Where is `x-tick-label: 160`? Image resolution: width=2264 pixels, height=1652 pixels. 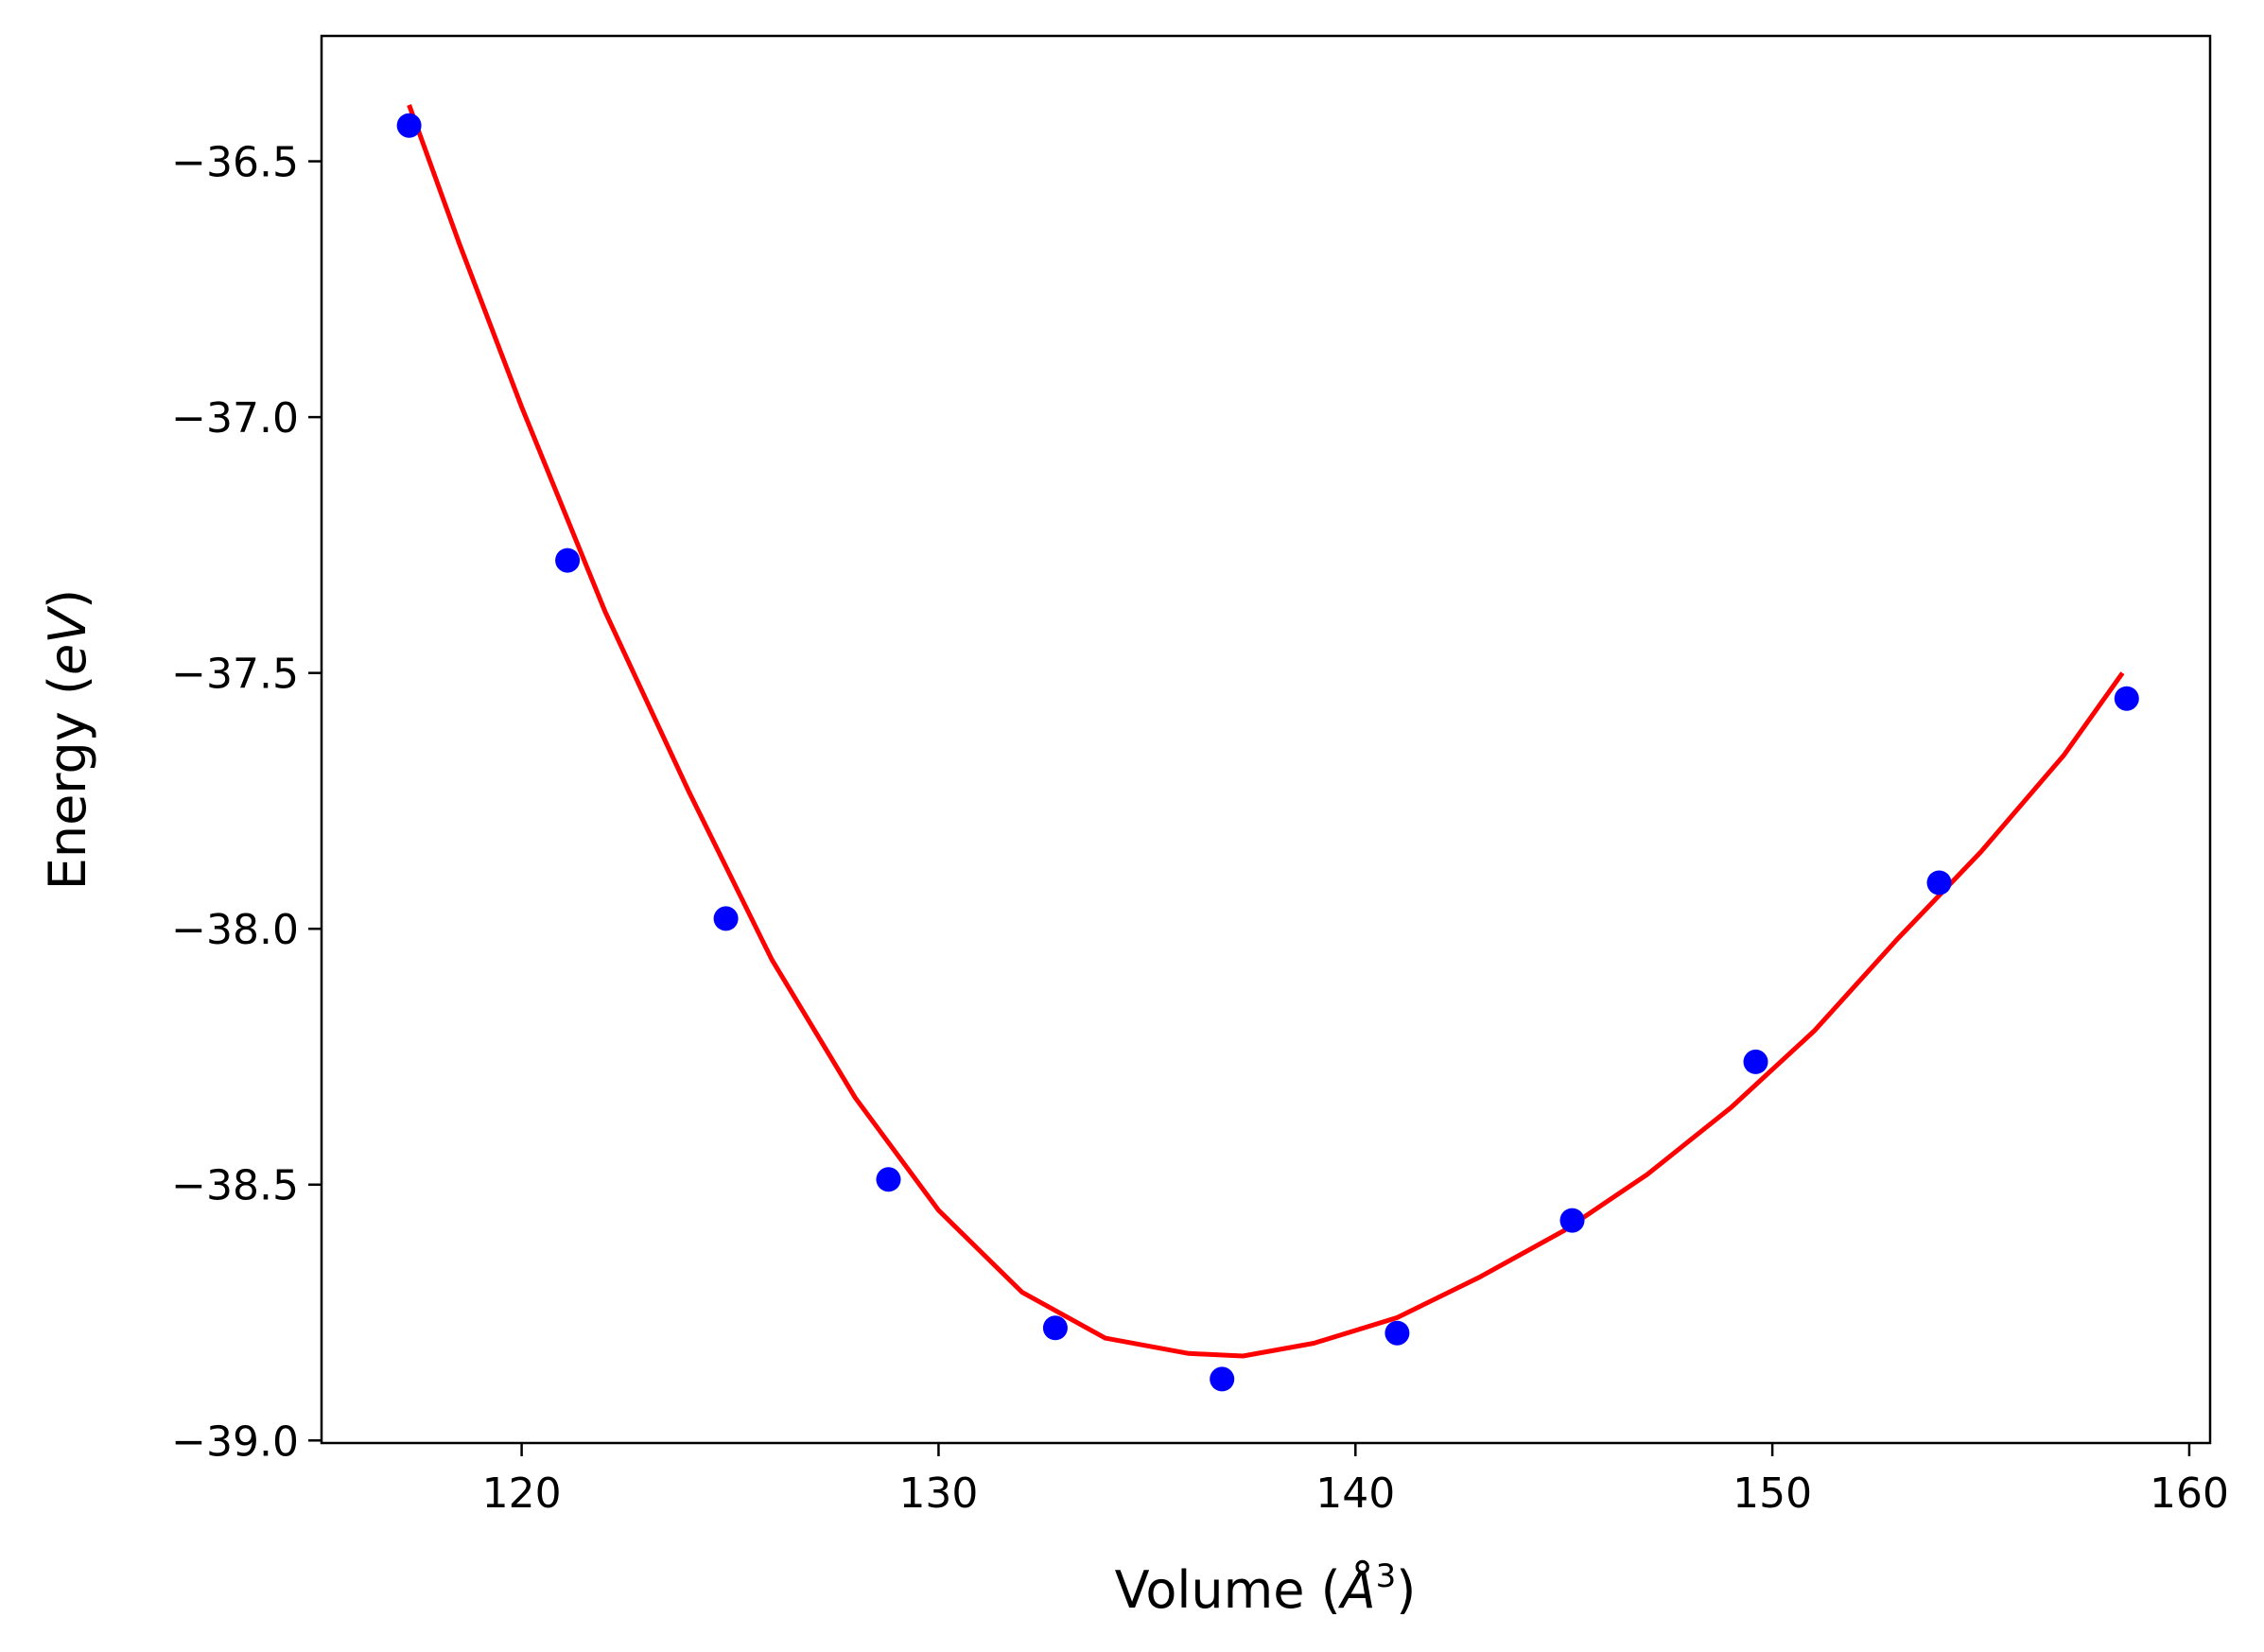
x-tick-label: 160 is located at coordinates (2189, 1494).